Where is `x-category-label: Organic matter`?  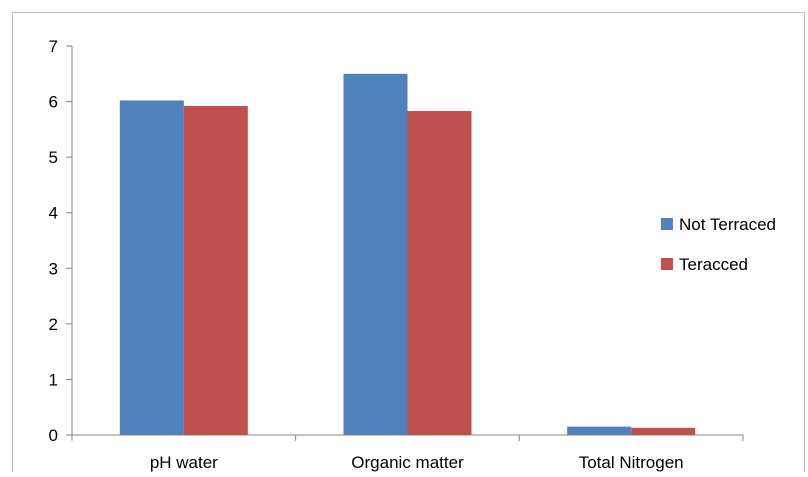 x-category-label: Organic matter is located at coordinates (407, 462).